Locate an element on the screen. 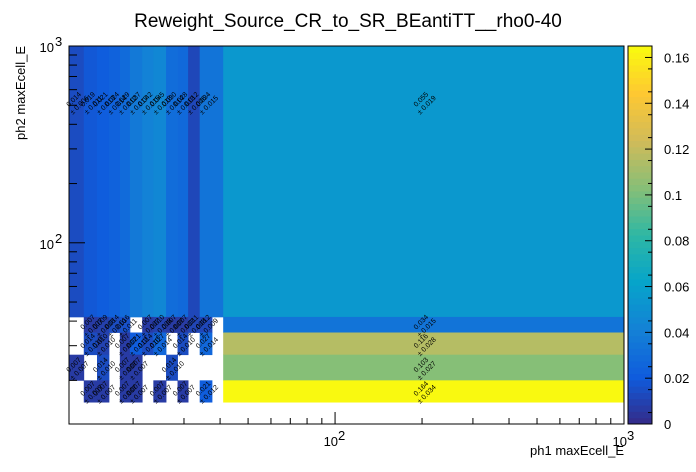  x-axis-ticks: 10 2 10 3 is located at coordinates (383, 430).